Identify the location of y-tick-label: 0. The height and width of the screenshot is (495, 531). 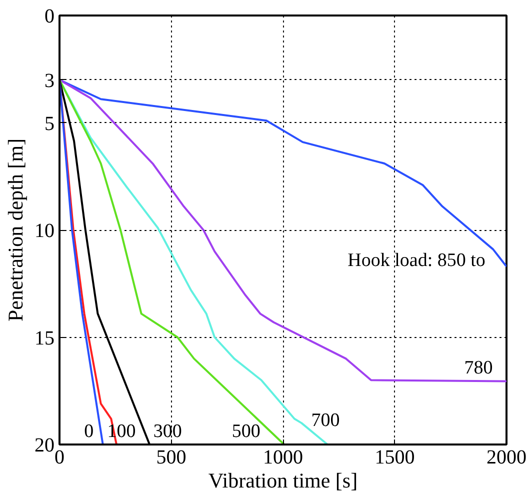
(49, 17).